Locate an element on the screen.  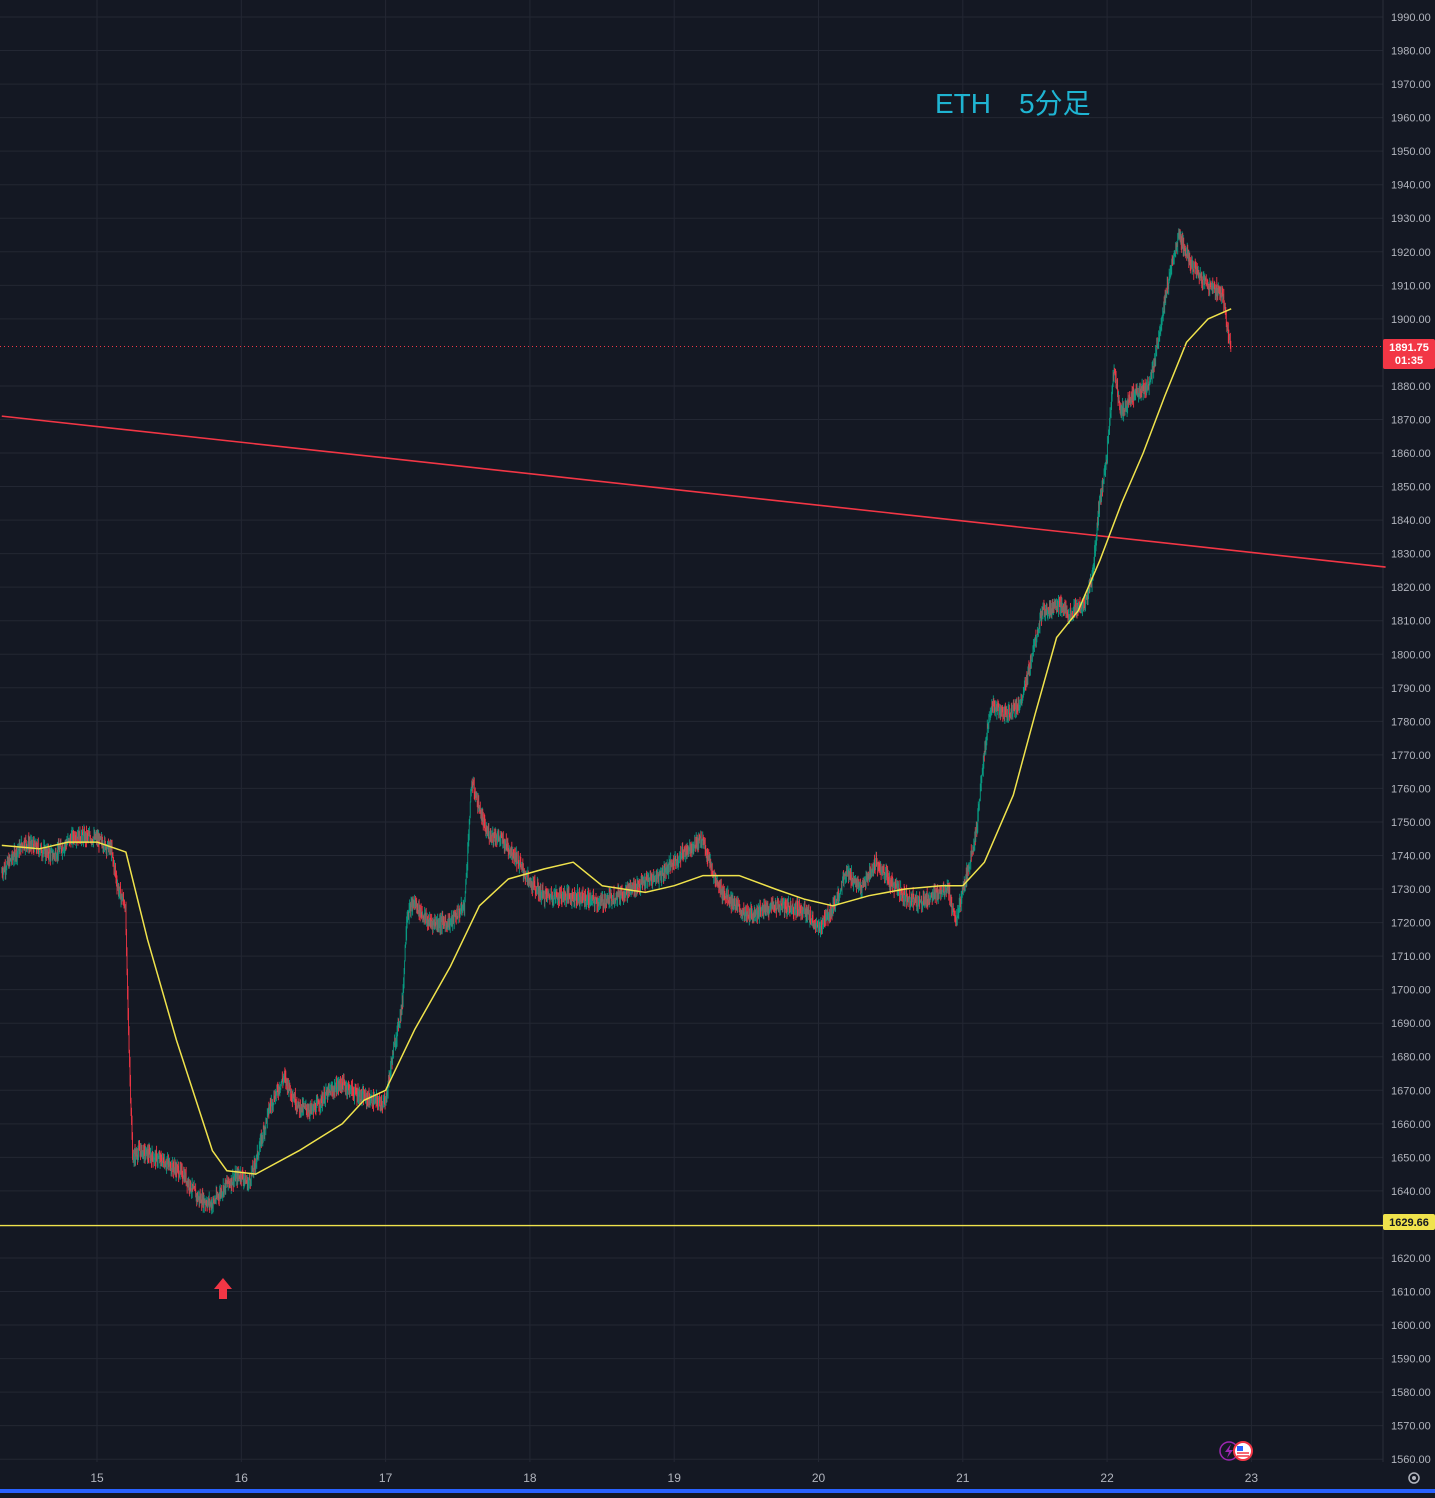
current-price-label: 1891.75 is located at coordinates (1409, 348).